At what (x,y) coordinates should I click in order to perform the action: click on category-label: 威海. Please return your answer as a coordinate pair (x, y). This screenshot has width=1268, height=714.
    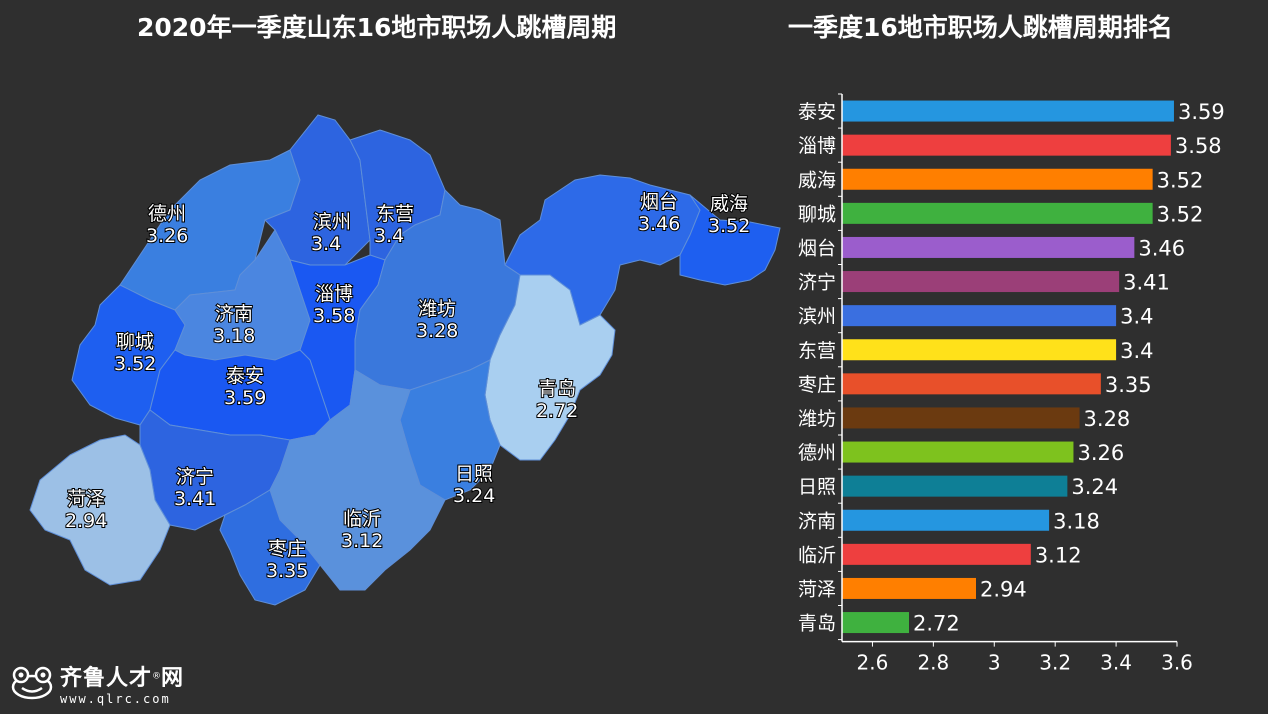
    Looking at the image, I should click on (817, 180).